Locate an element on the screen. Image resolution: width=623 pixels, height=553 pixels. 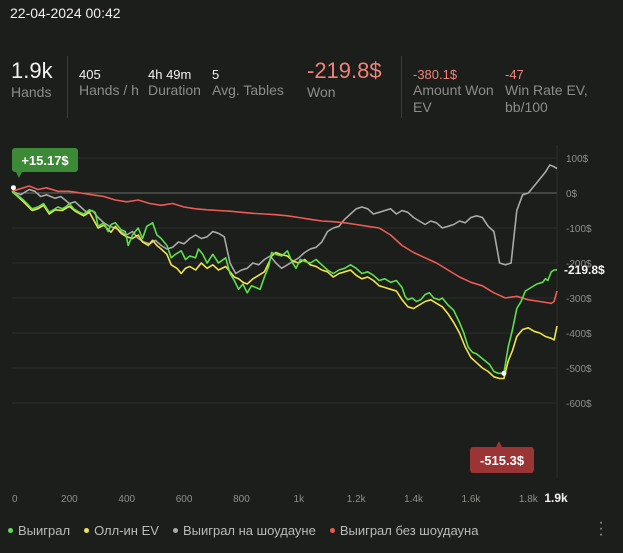
last-value-label: -219.8$ is located at coordinates (584, 270).